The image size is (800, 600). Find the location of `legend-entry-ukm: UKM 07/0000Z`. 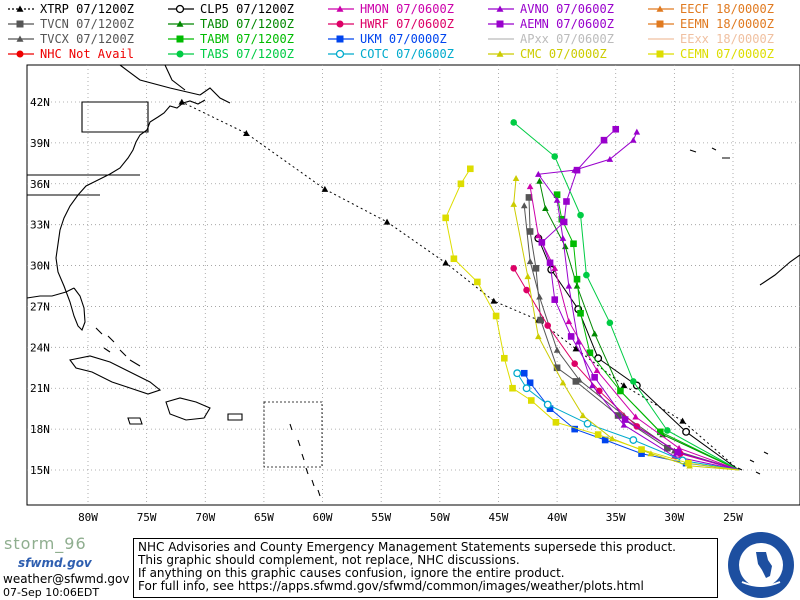

legend-entry-ukm: UKM 07/0000Z is located at coordinates (383, 39).